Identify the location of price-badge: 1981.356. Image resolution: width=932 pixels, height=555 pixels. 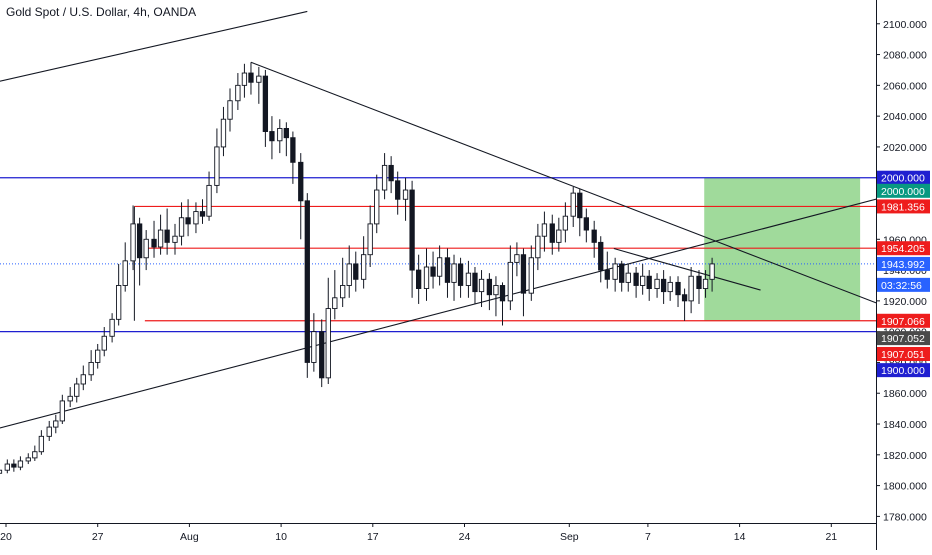
(903, 206).